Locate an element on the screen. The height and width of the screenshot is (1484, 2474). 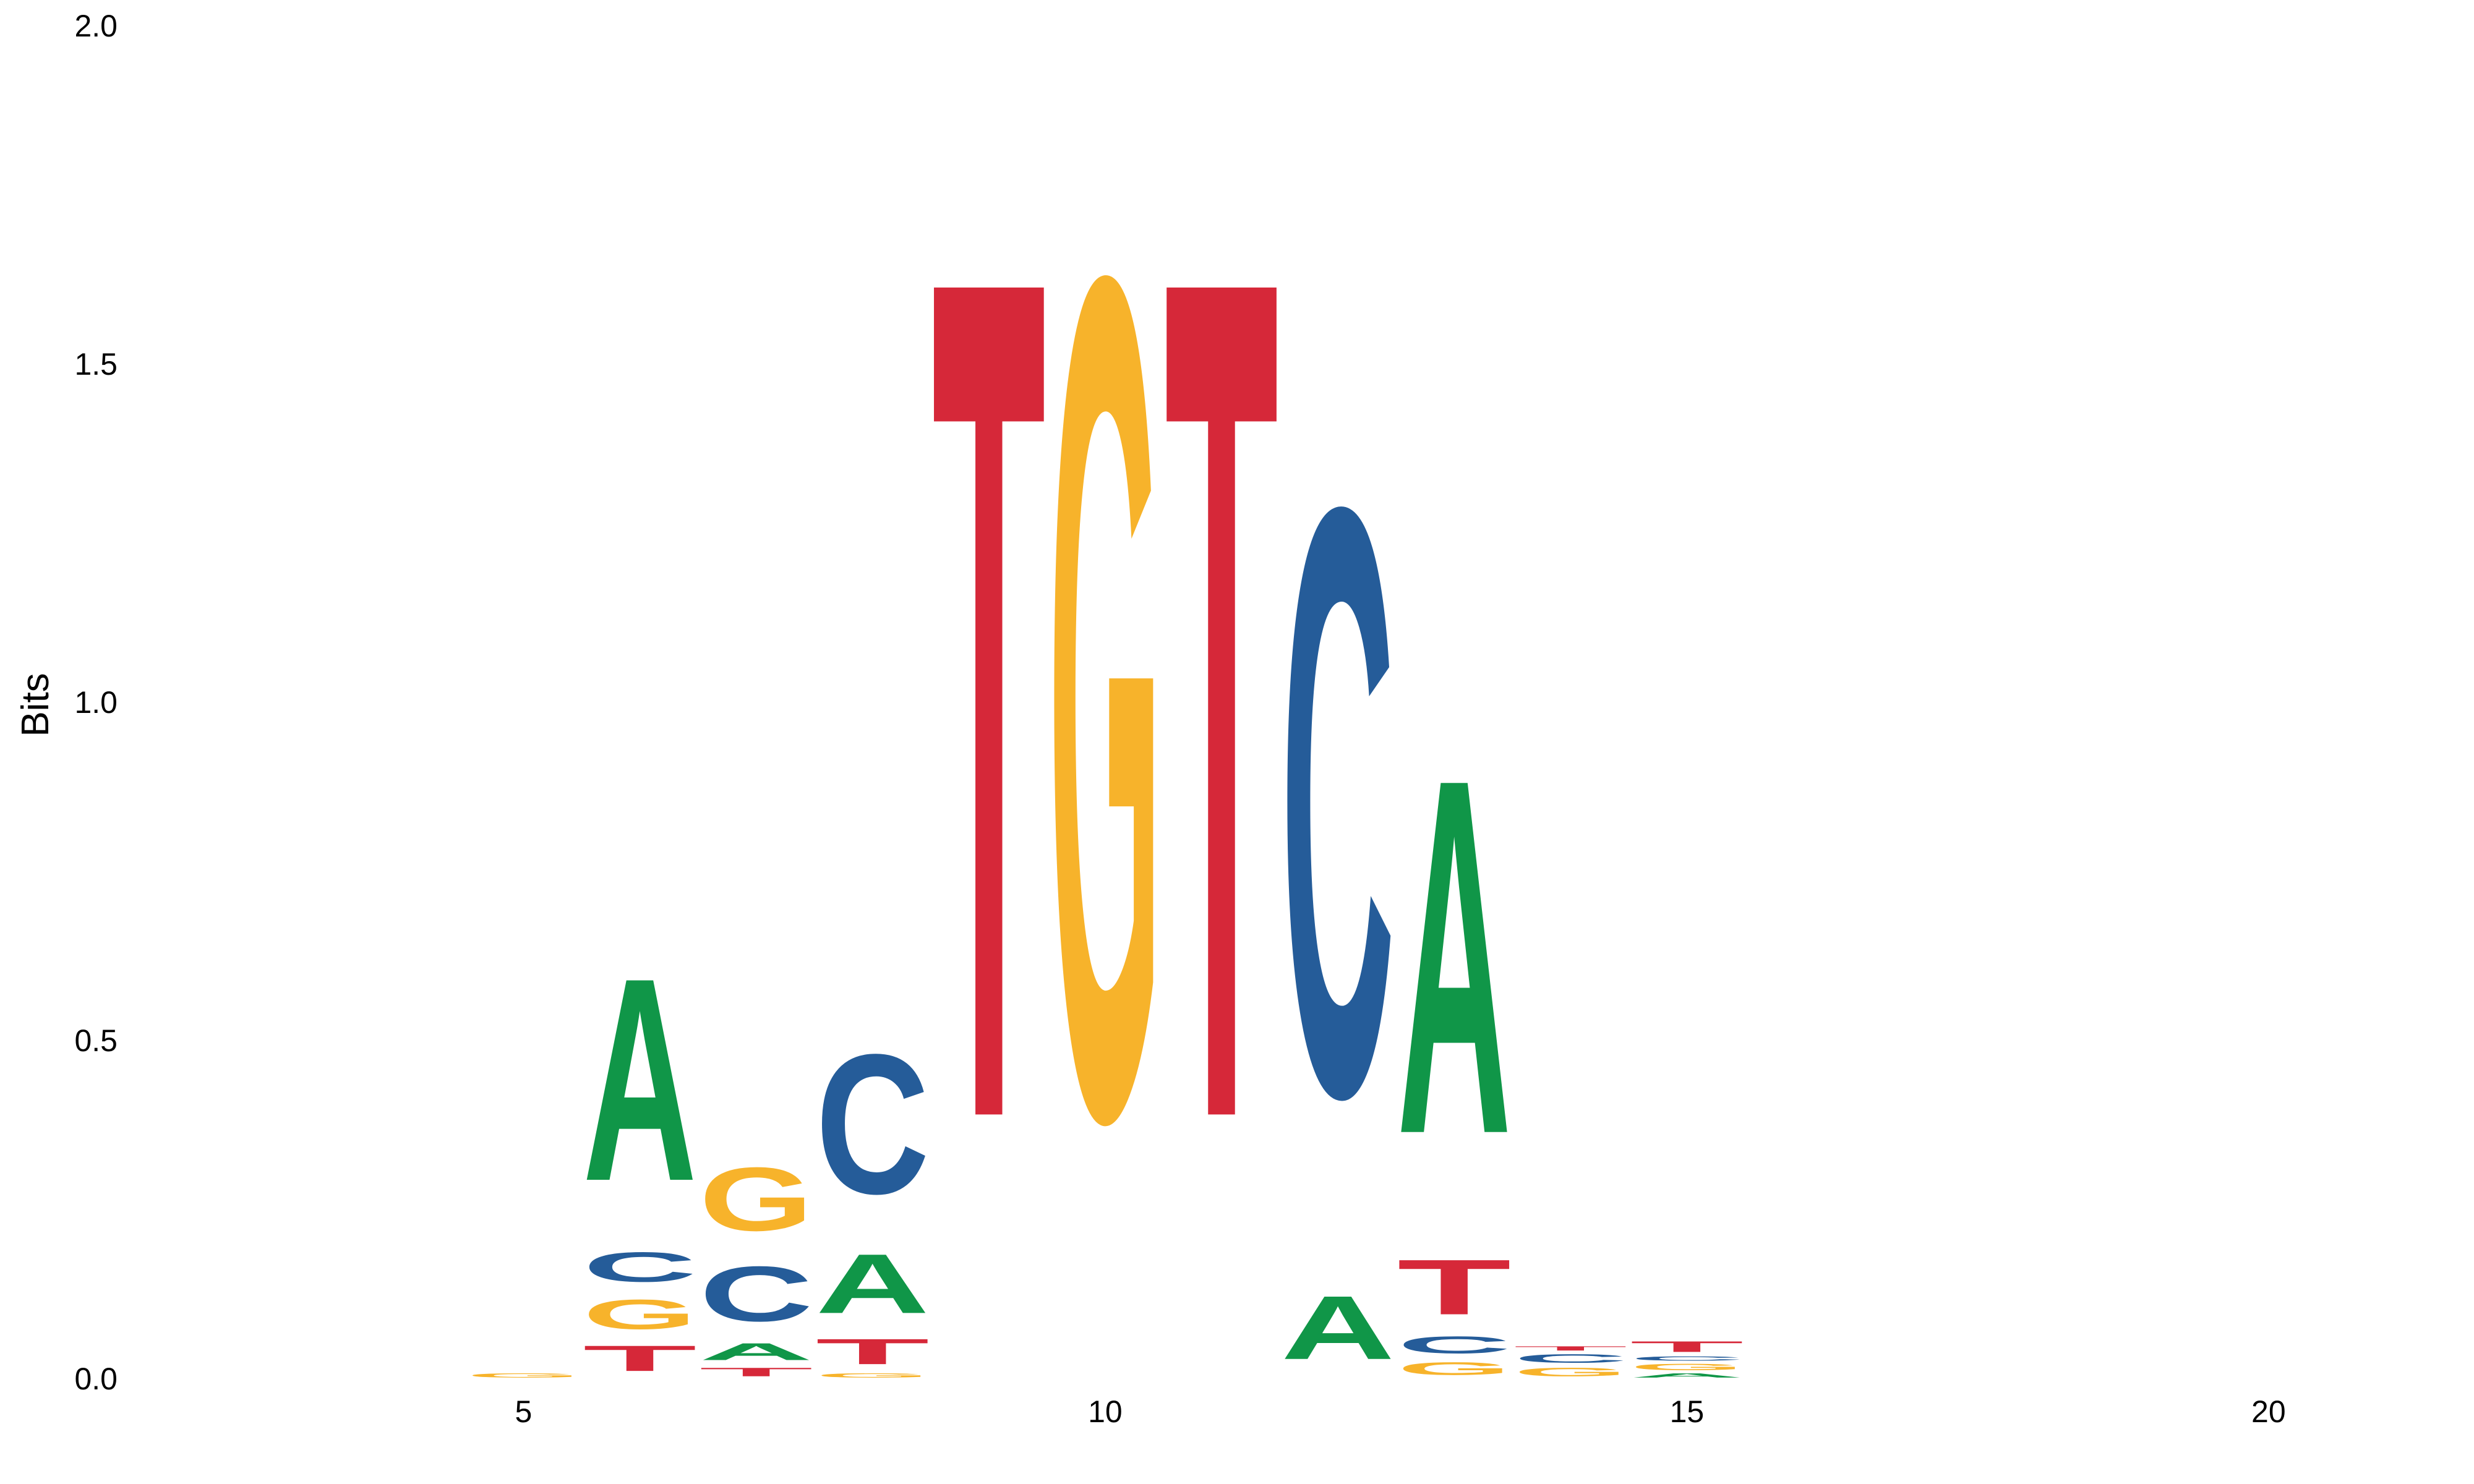
x-tick-label: 15 is located at coordinates (1687, 1411).